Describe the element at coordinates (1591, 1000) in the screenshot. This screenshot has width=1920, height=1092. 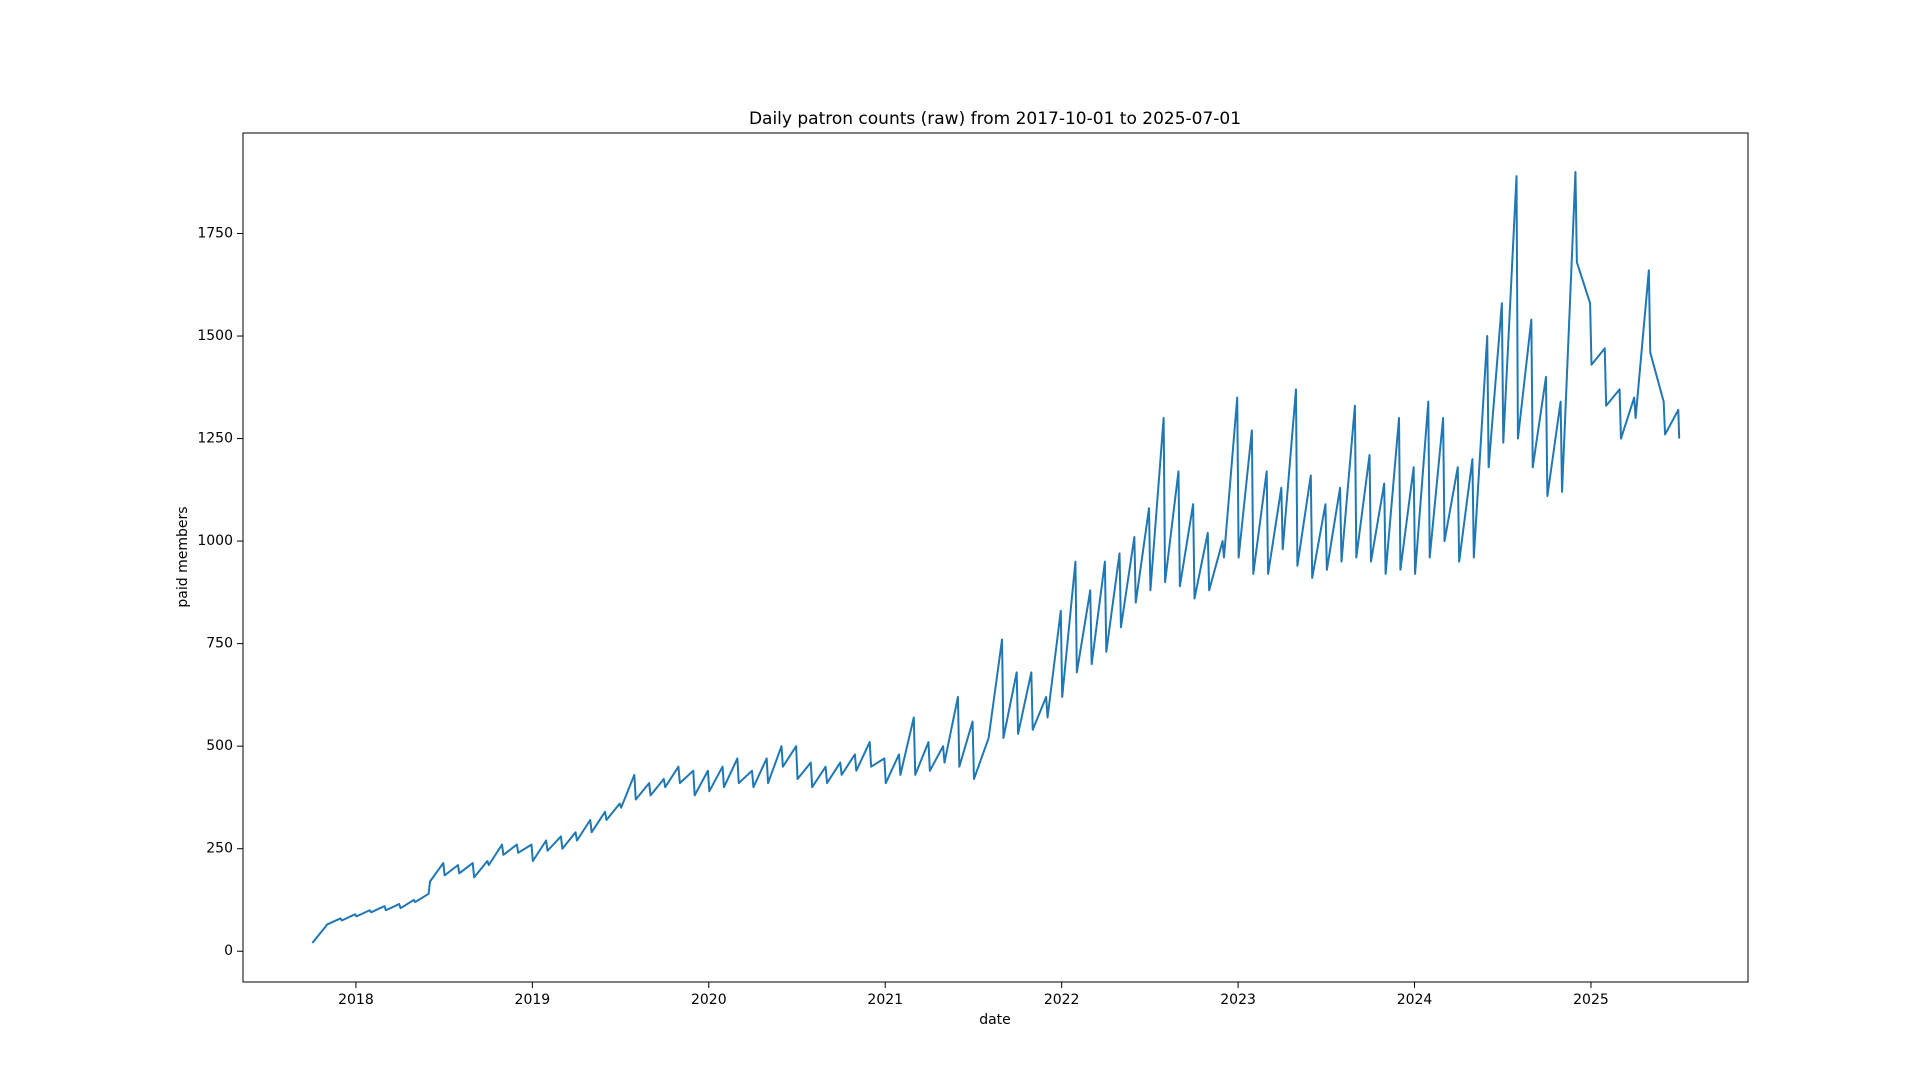
I see `x-tick-label: 2025` at that location.